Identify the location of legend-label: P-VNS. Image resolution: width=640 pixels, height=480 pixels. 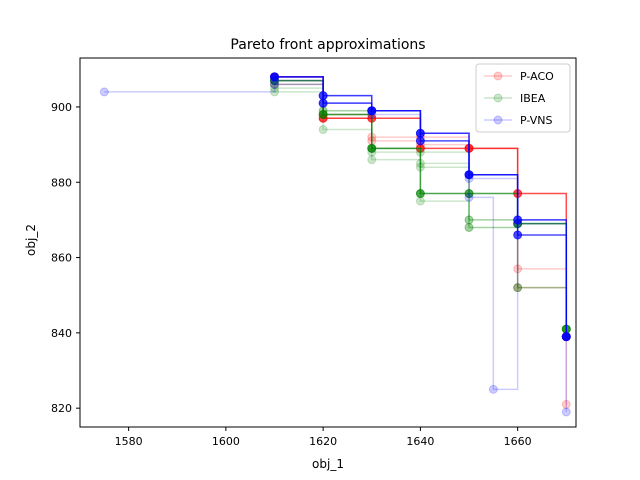
(536, 120).